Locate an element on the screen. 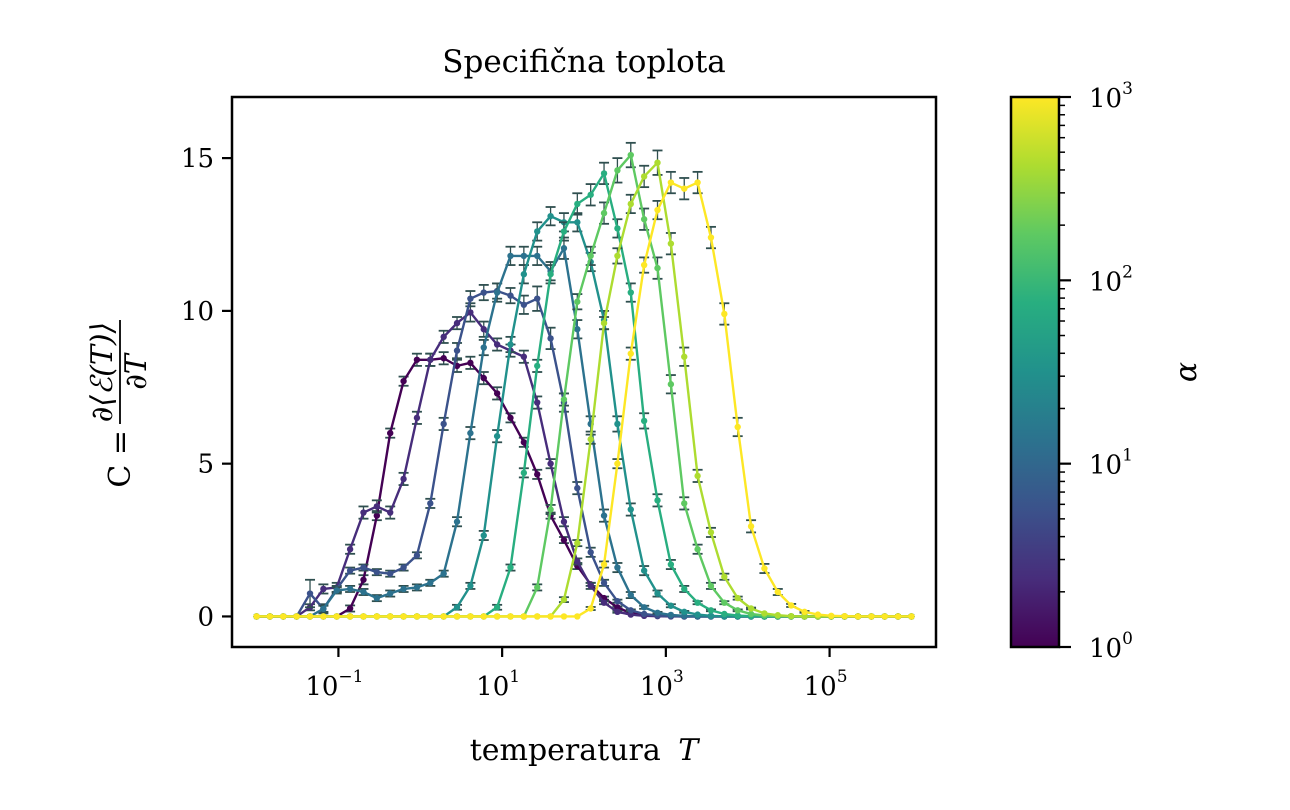 The width and height of the screenshot is (1290, 810). y-tick-label: 0 is located at coordinates (205, 617).